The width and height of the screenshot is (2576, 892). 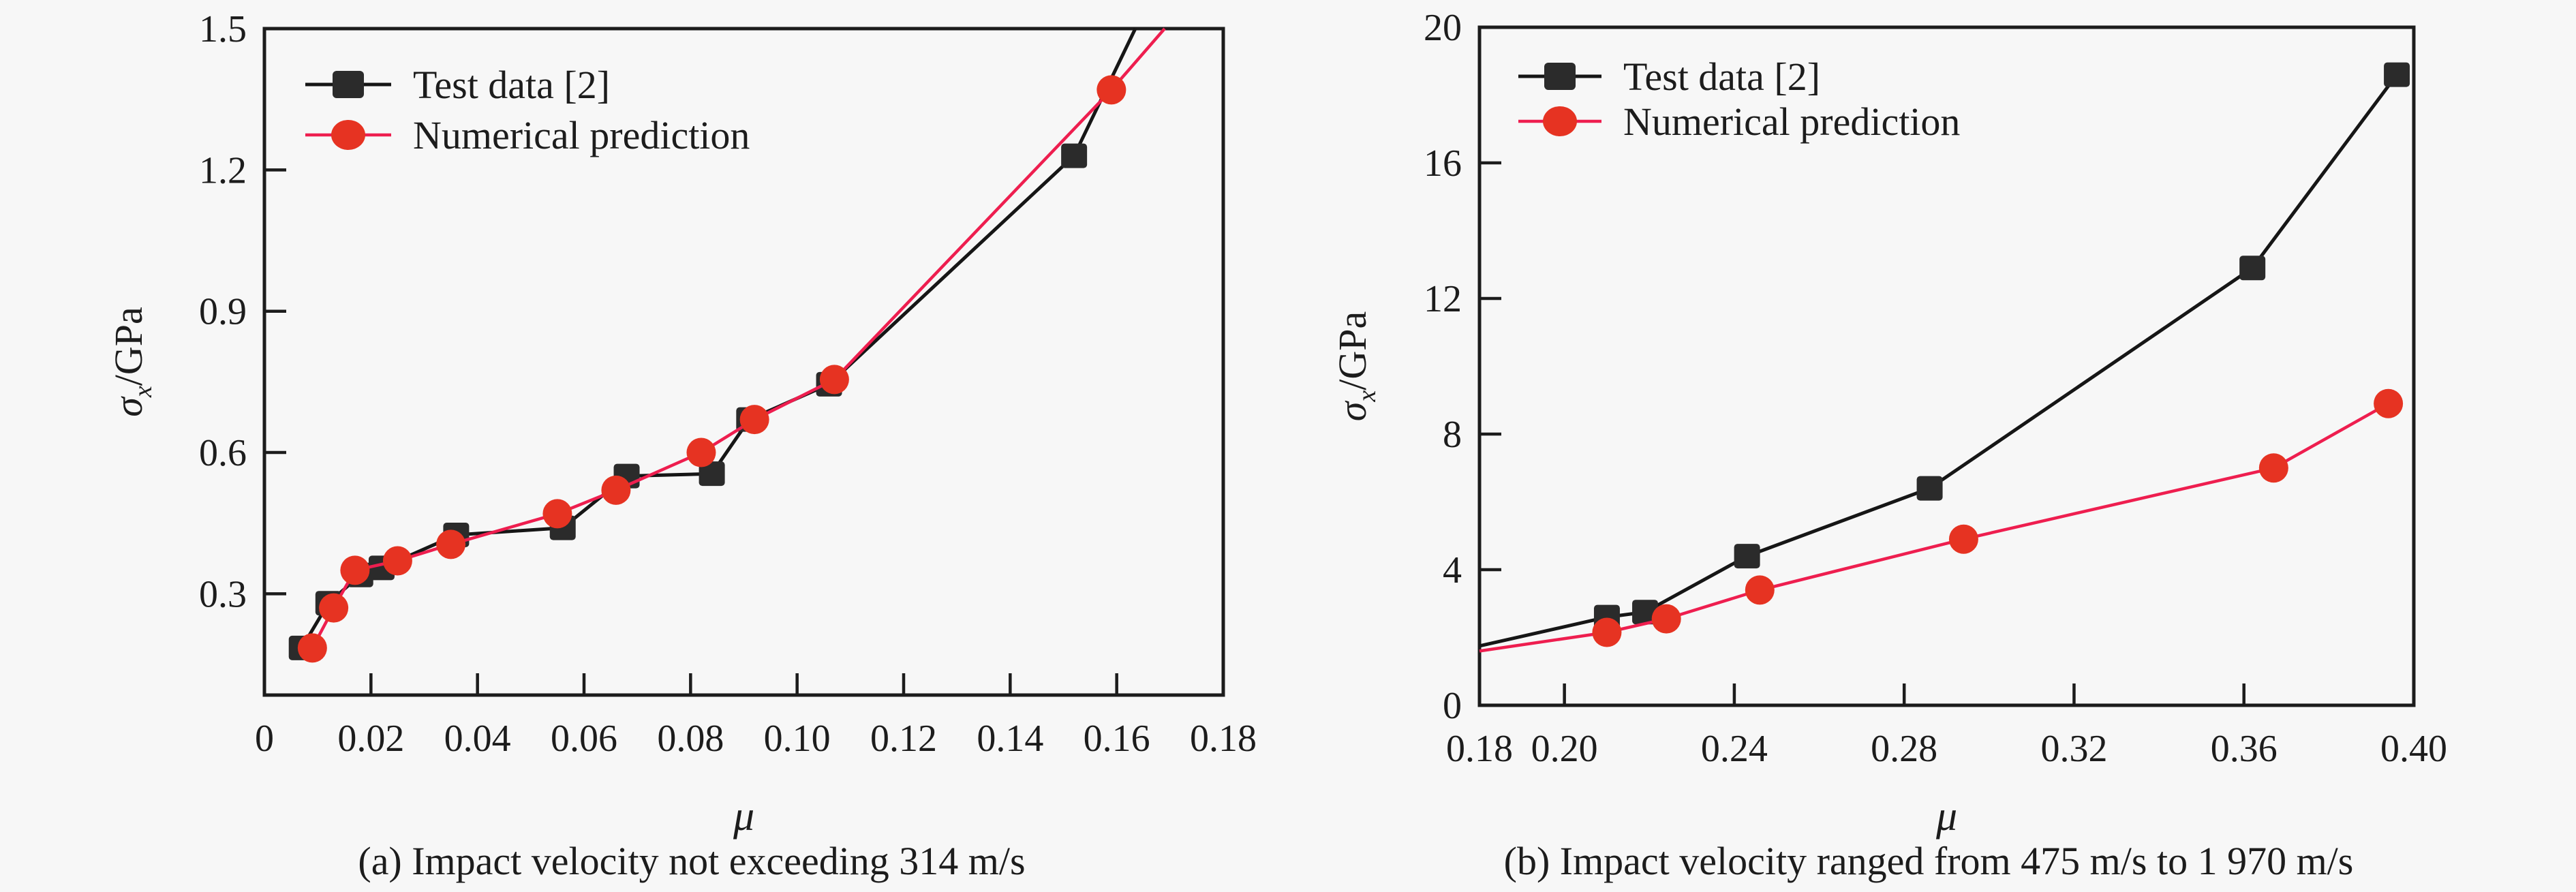 What do you see at coordinates (1010, 739) in the screenshot?
I see `x-tick-label: 0.14` at bounding box center [1010, 739].